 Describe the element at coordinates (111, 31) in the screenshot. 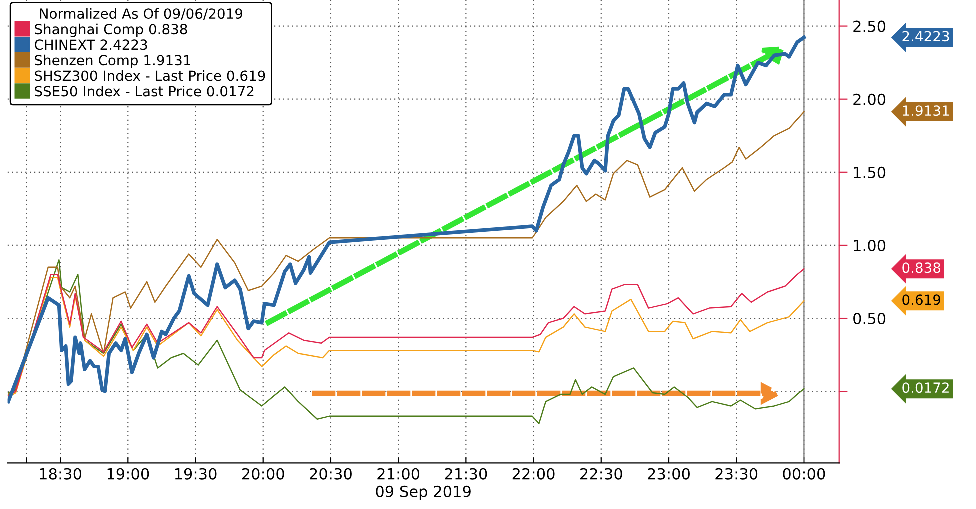

I see `legend-label: Shanghai Comp 0.838` at that location.